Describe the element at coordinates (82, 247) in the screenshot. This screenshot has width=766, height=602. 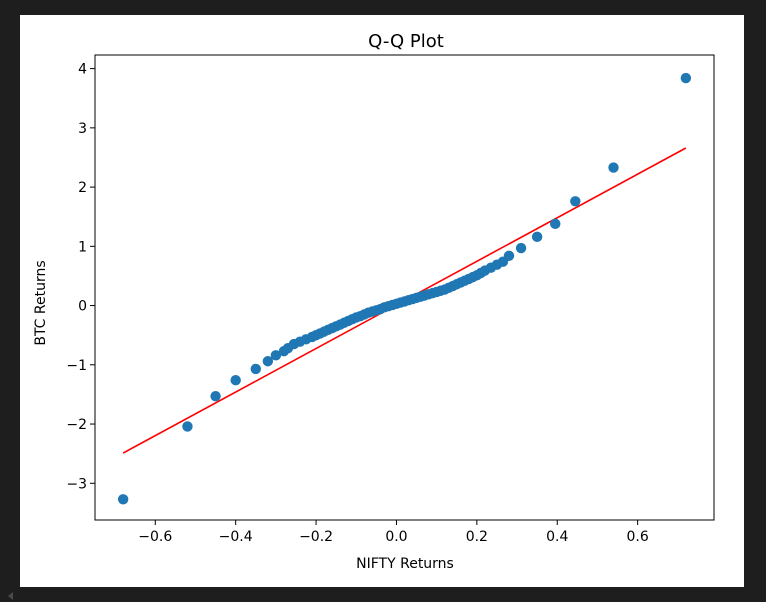
I see `y-tick-label: 1` at that location.